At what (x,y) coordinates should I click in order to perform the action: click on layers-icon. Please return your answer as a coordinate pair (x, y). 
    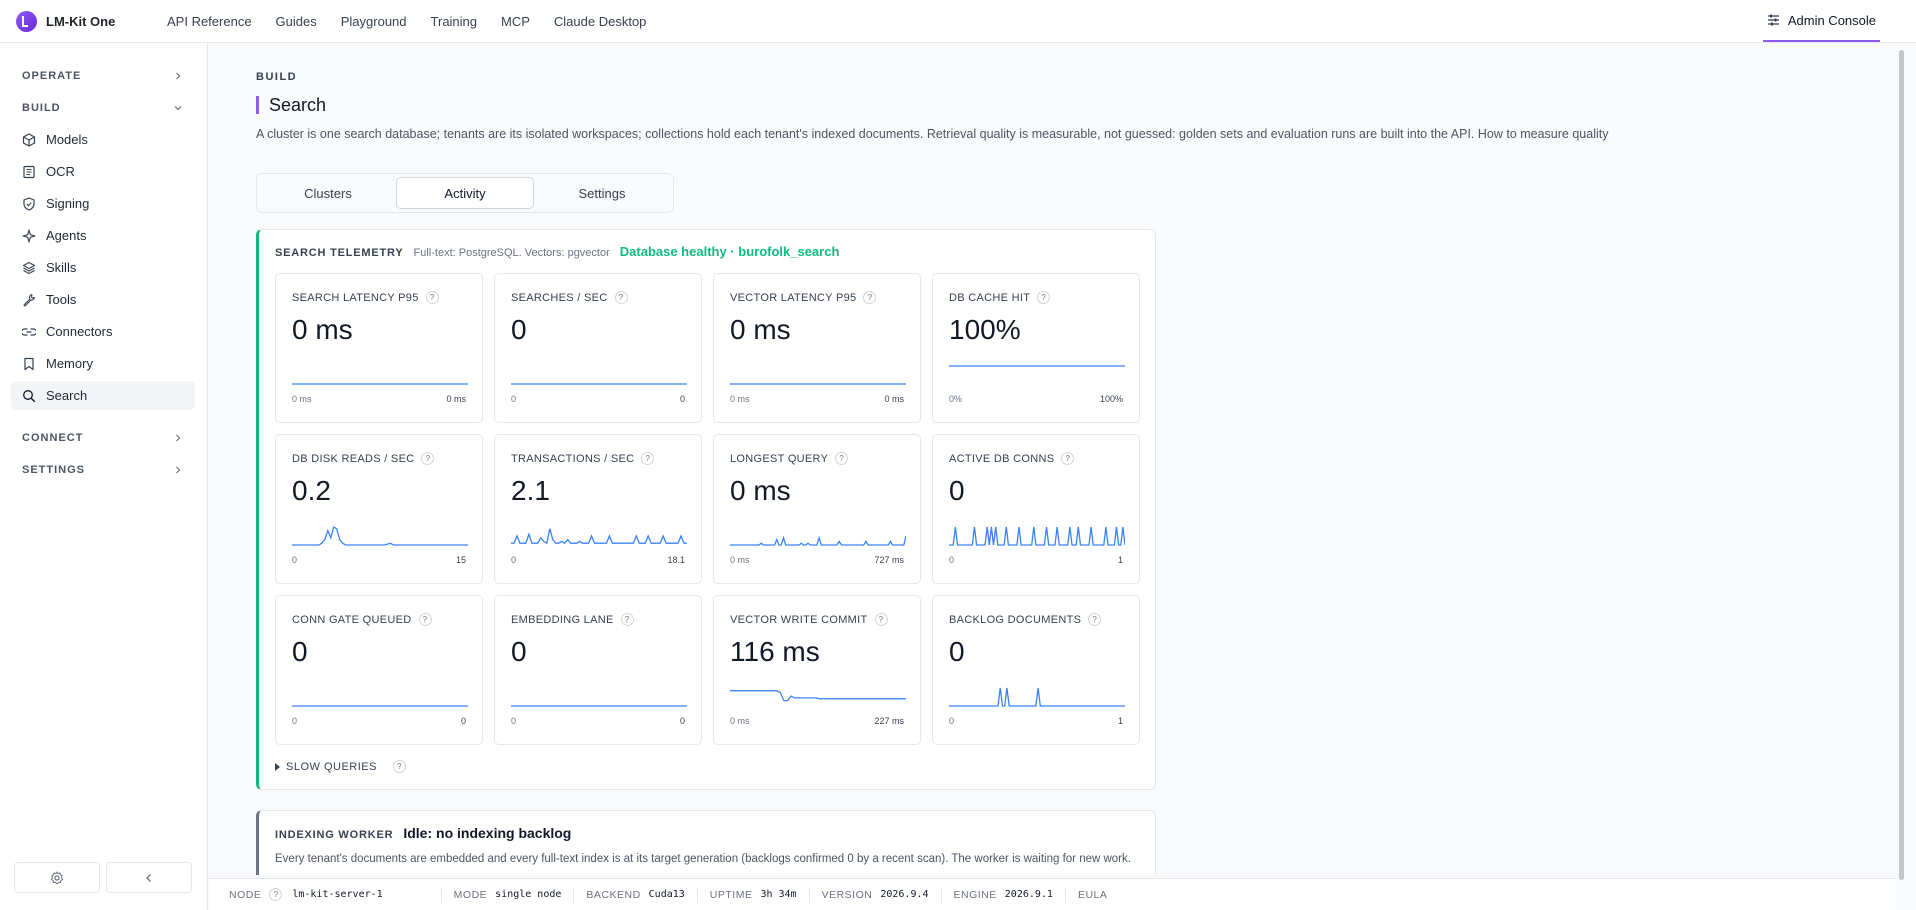
    Looking at the image, I should click on (29, 267).